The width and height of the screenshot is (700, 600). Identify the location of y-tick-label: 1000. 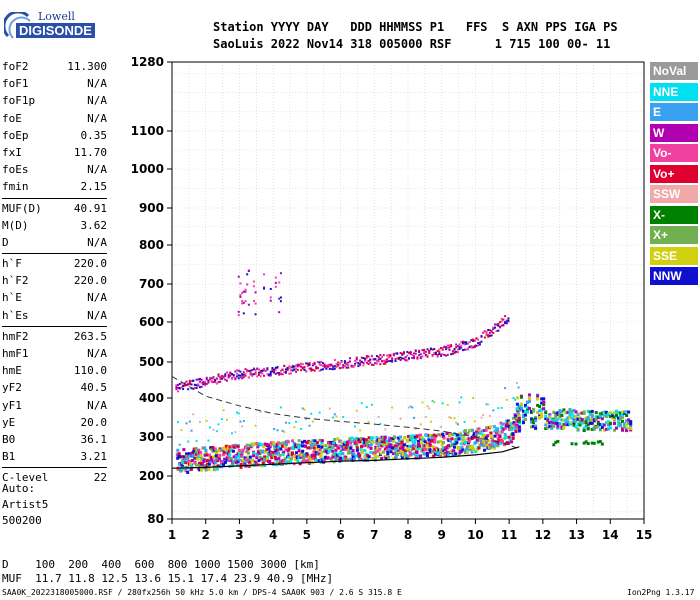
(147, 169).